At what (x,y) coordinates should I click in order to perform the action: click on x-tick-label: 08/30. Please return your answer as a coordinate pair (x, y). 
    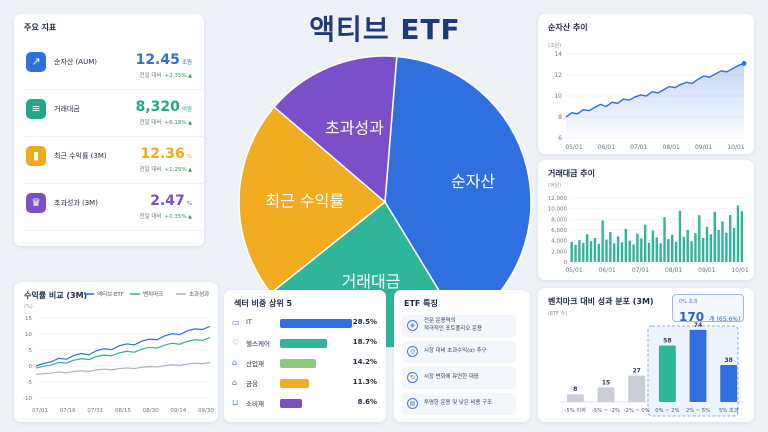
    Looking at the image, I should click on (151, 411).